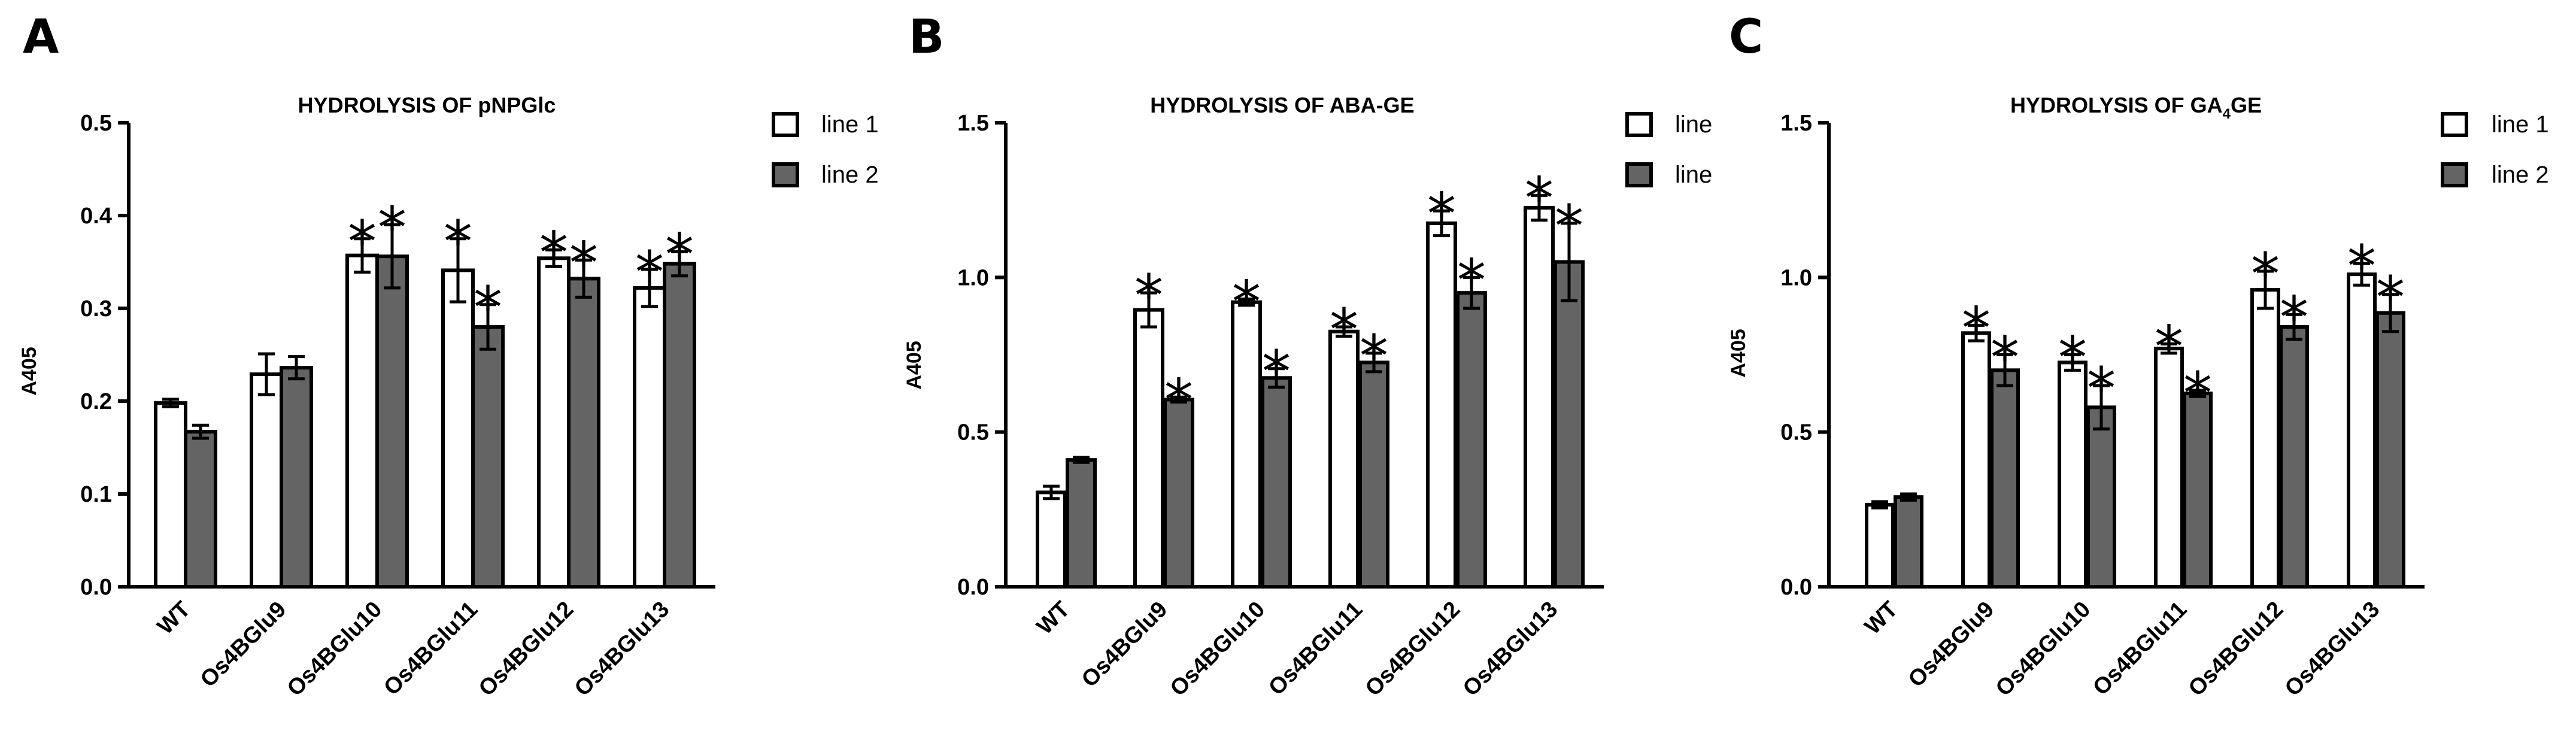 This screenshot has height=749, width=2576. I want to click on legend-swatch-line1-c, so click(2454, 124).